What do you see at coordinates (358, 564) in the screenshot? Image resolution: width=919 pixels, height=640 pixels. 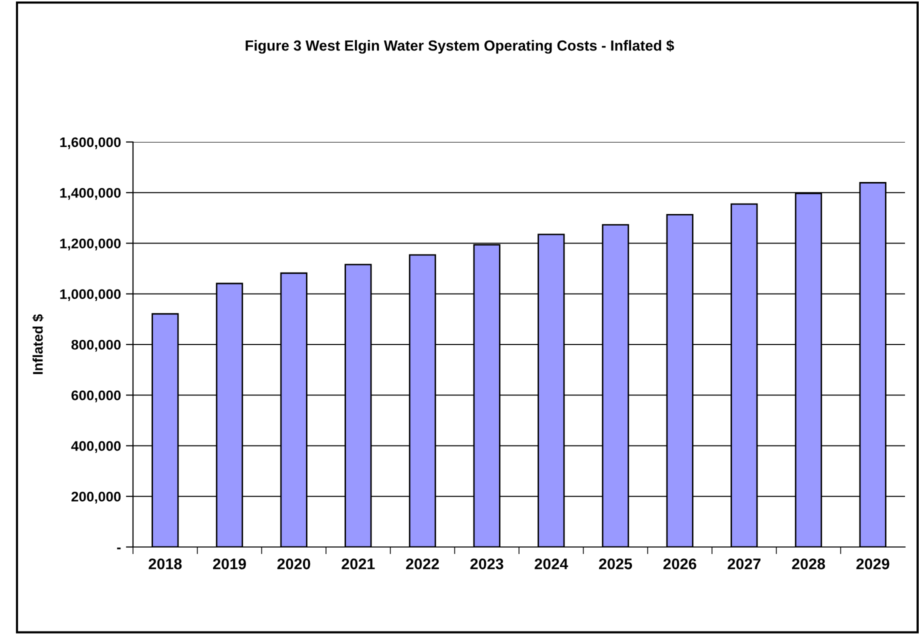 I see `x-tick-label: 2021` at bounding box center [358, 564].